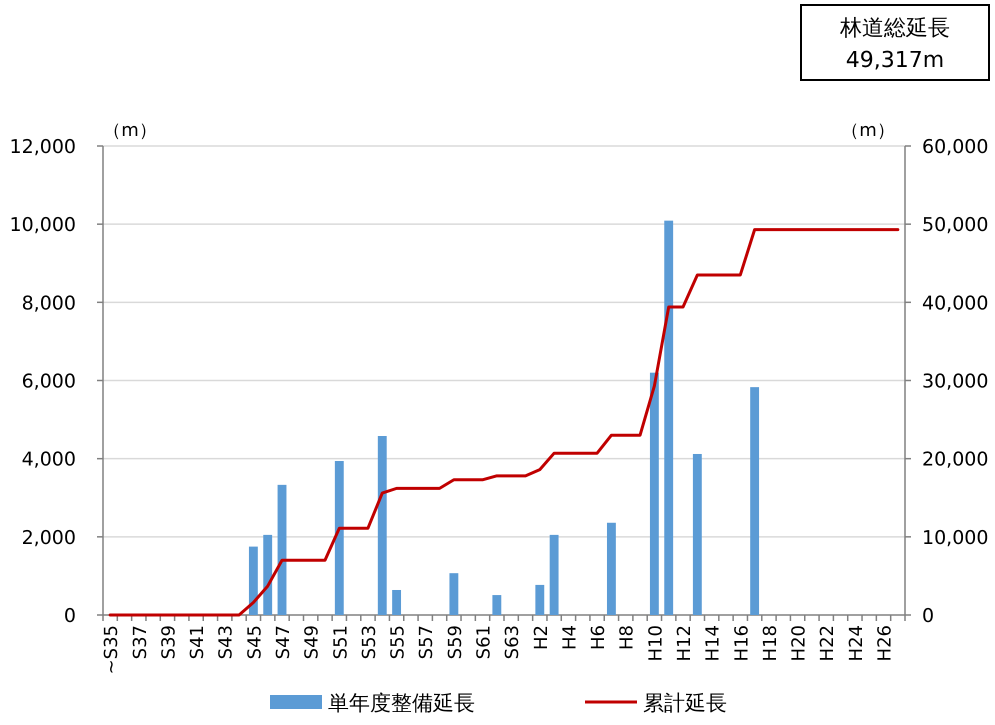  What do you see at coordinates (955, 303) in the screenshot?
I see `y2-tick-label: 40,000` at bounding box center [955, 303].